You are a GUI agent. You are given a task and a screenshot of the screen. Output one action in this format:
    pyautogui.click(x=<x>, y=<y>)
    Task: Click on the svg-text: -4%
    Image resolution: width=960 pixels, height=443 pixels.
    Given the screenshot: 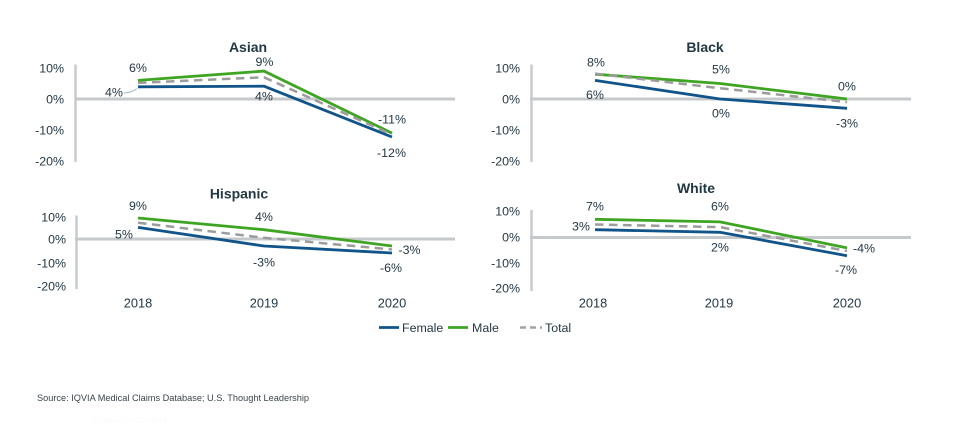 What is the action you would take?
    pyautogui.click(x=864, y=248)
    